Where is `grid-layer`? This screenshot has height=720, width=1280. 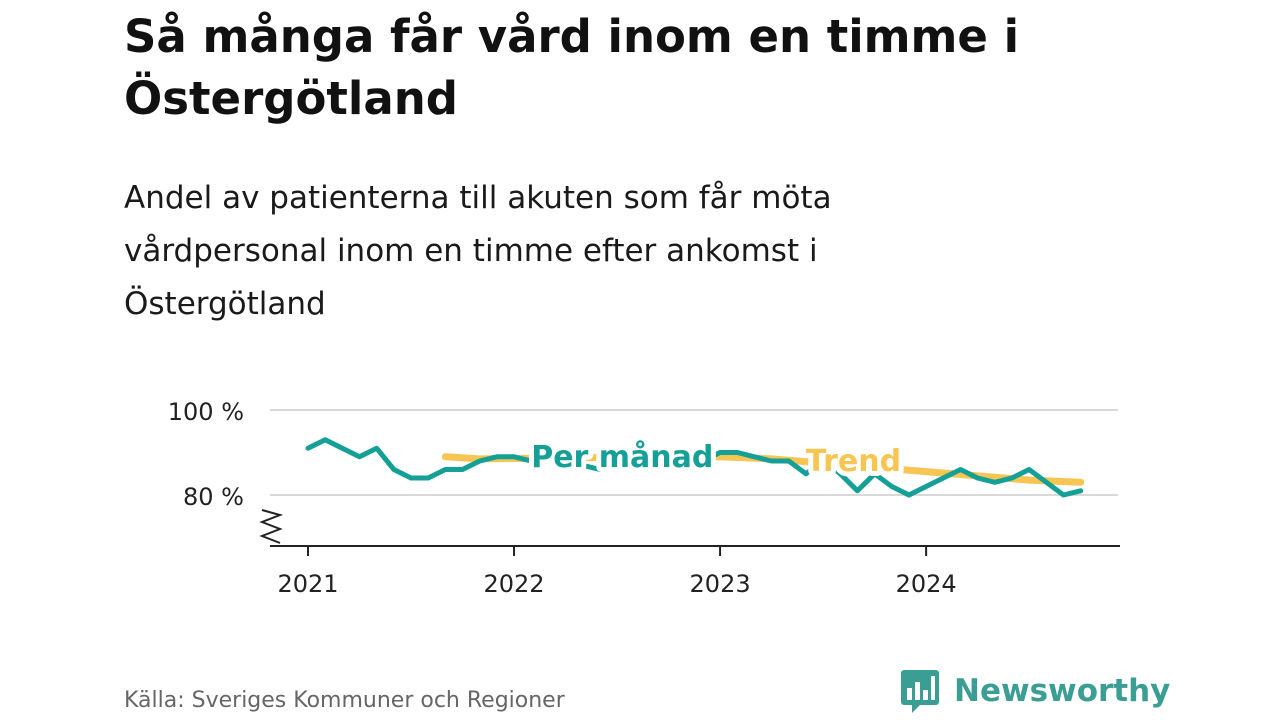
grid-layer is located at coordinates (694, 452).